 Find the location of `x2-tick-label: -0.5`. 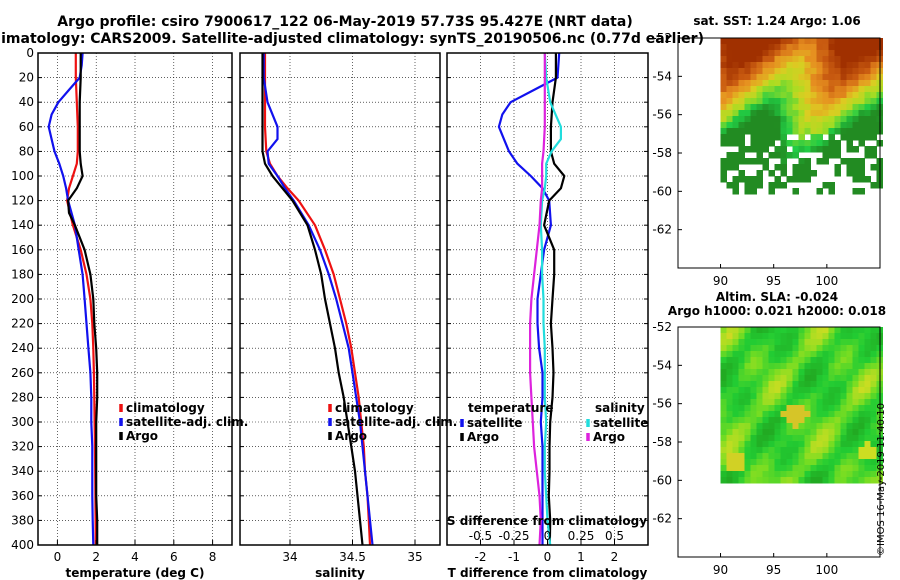

x2-tick-label: -0.5 is located at coordinates (480, 536).